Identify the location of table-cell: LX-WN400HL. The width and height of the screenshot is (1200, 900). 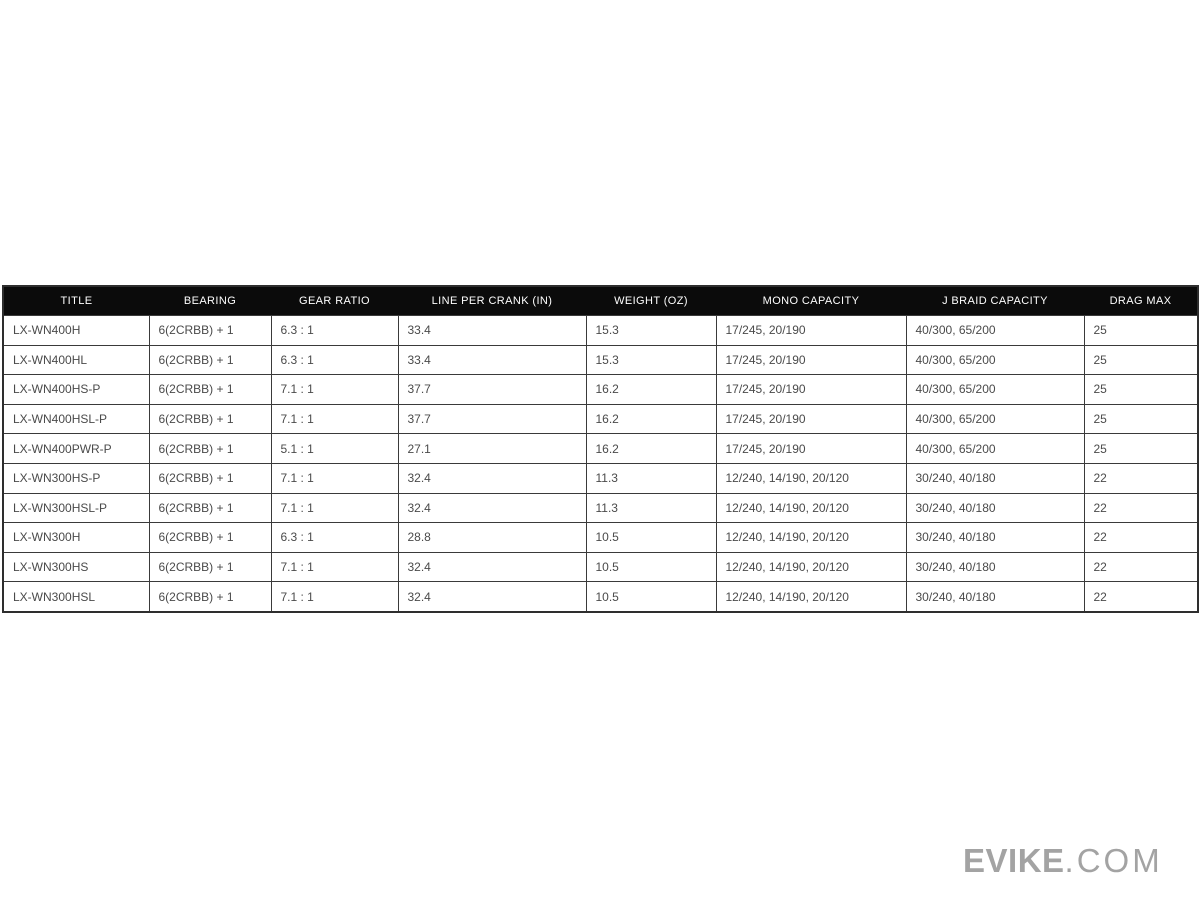
(76, 360).